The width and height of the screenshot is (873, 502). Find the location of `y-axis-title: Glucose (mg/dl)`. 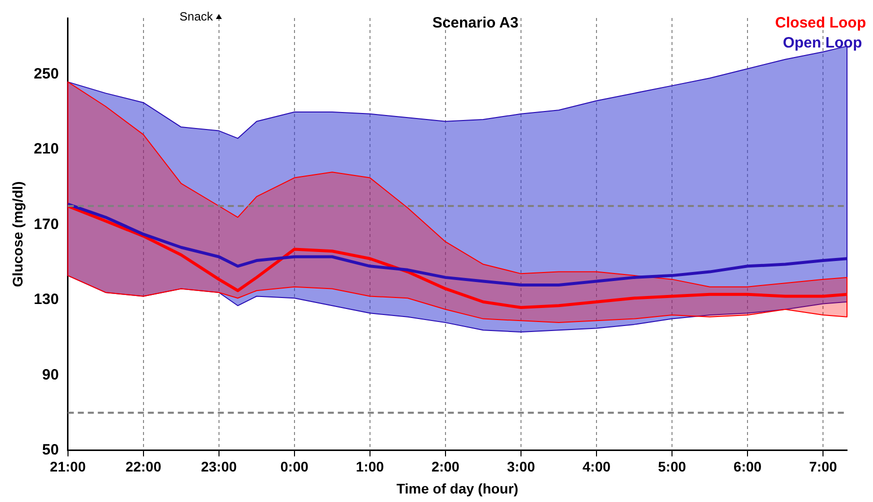

y-axis-title: Glucose (mg/dl) is located at coordinates (17, 234).